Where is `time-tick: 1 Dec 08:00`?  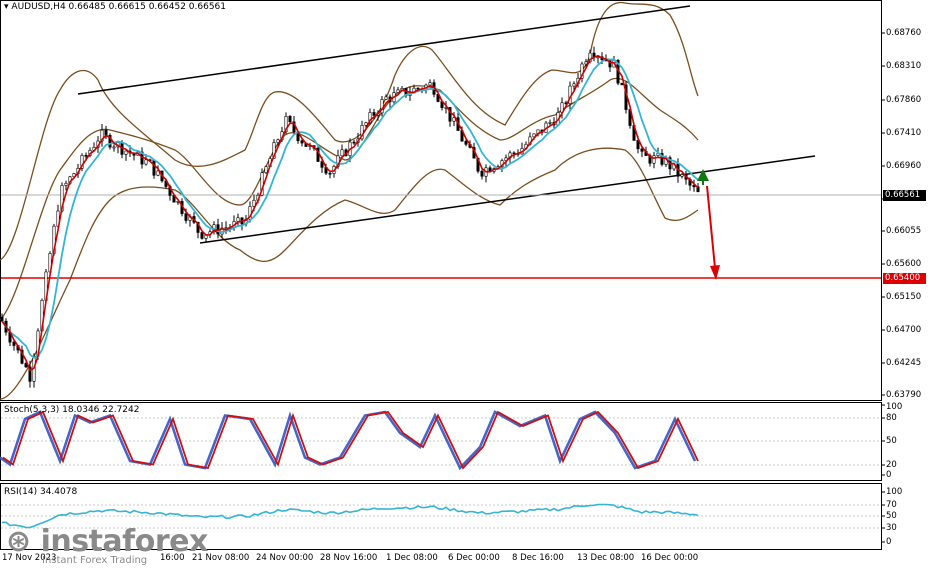 time-tick: 1 Dec 08:00 is located at coordinates (412, 558).